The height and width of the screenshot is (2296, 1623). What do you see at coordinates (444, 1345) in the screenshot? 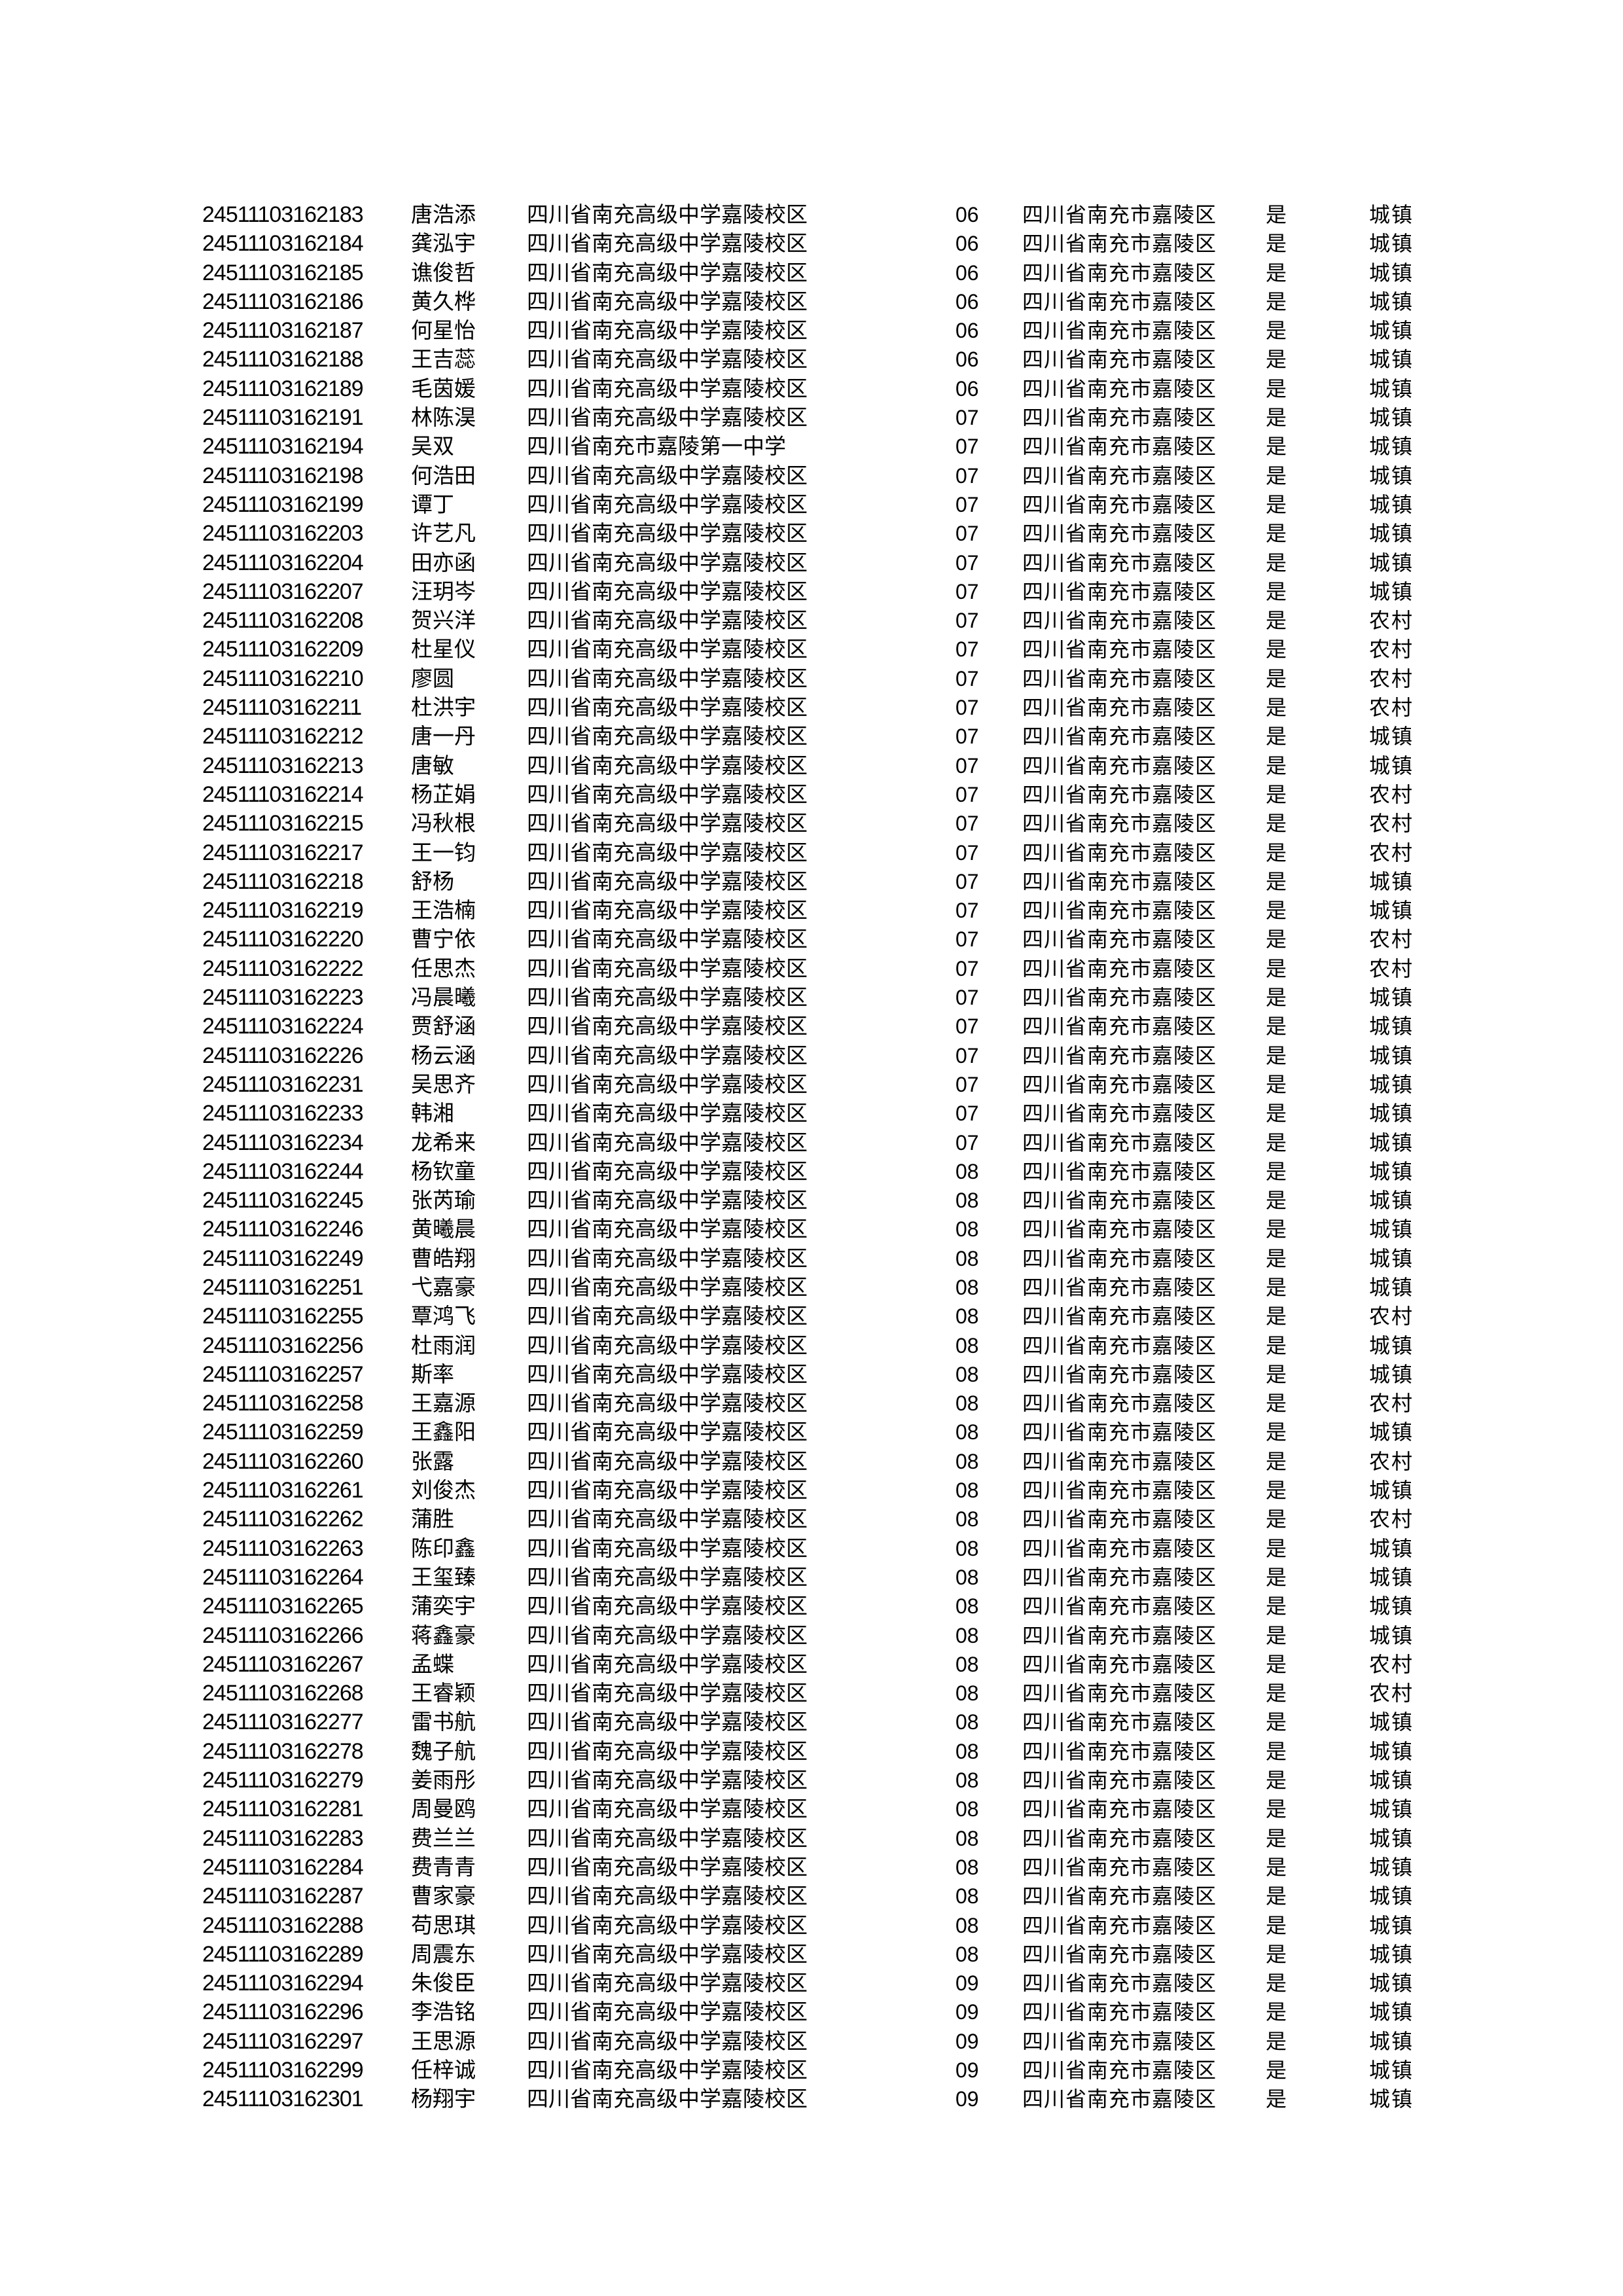
I see `student-name-cell: 杜雨润` at bounding box center [444, 1345].